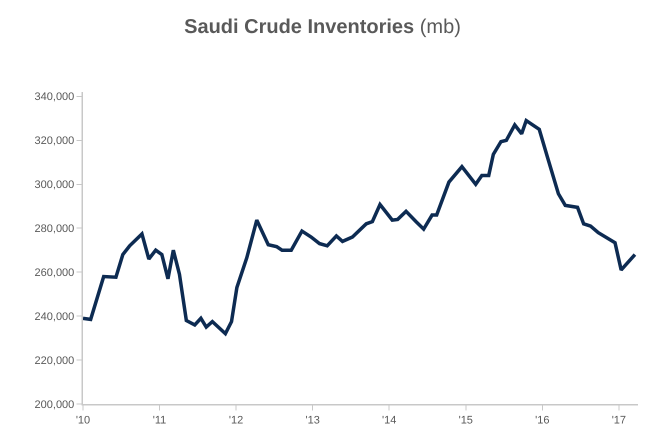 The width and height of the screenshot is (645, 434). What do you see at coordinates (389, 420) in the screenshot?
I see `x-tick-label: '14` at bounding box center [389, 420].